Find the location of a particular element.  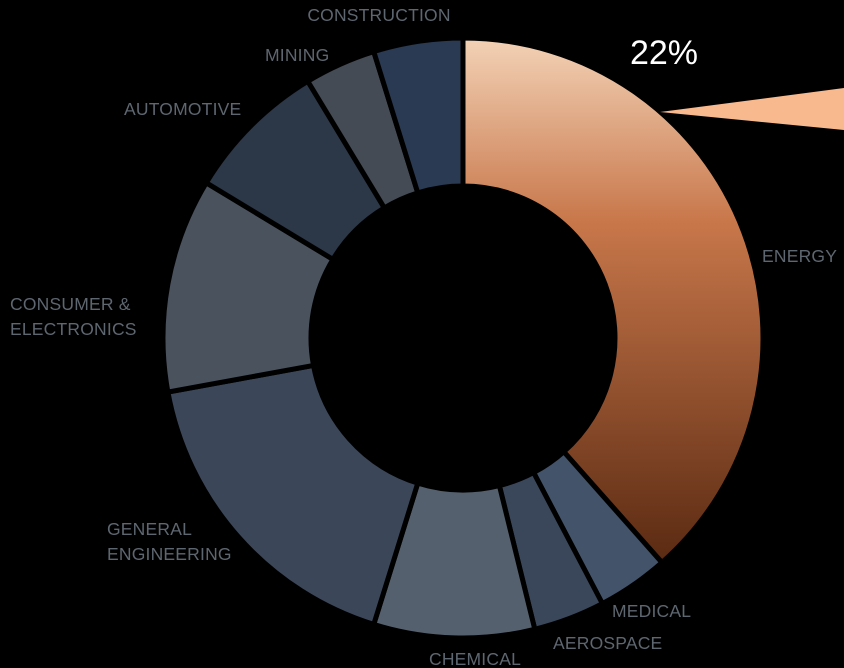

highlight-pointer is located at coordinates (752, 109).